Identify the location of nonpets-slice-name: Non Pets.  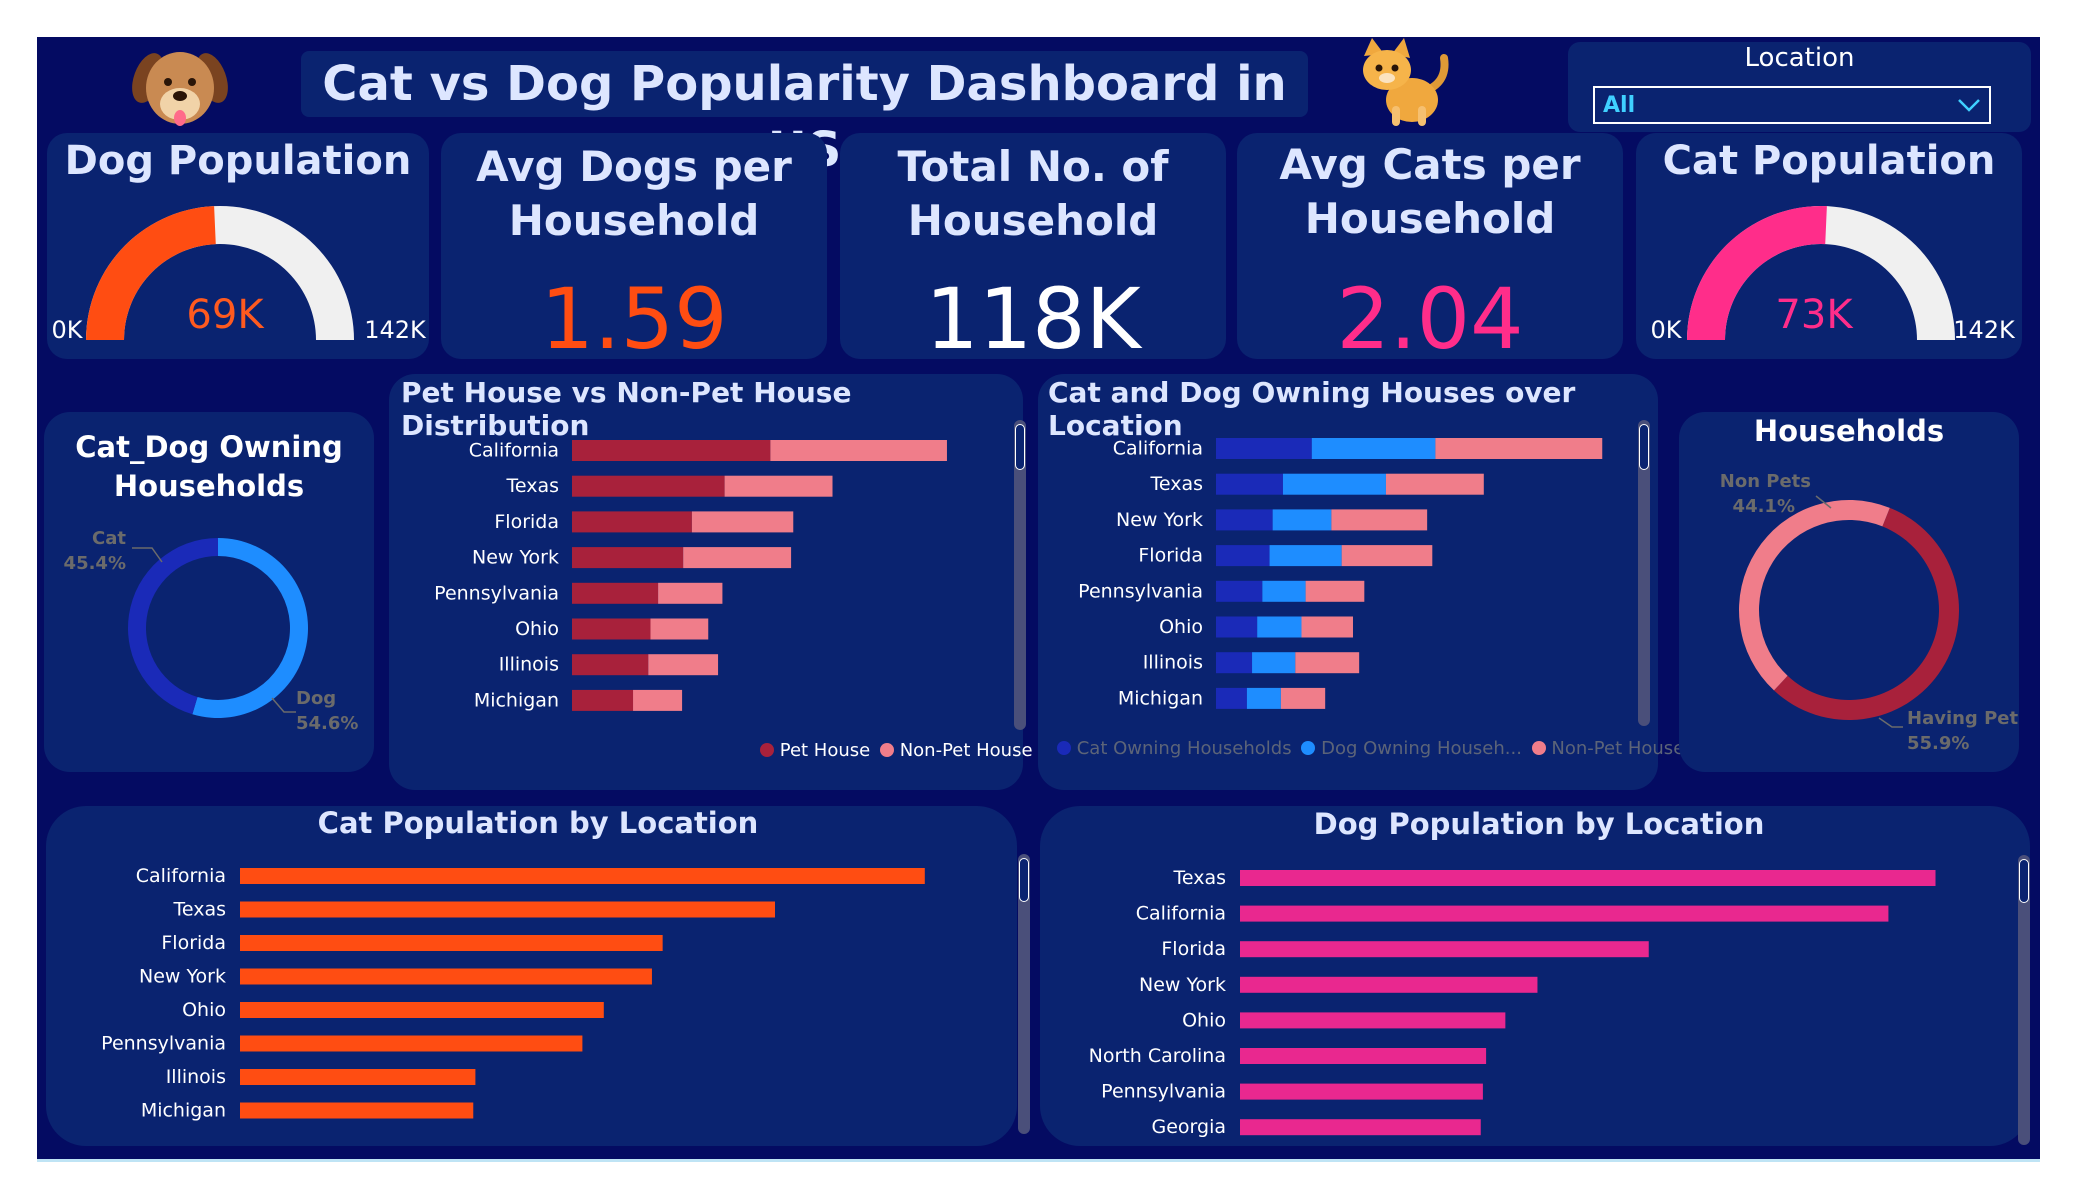
(1765, 481).